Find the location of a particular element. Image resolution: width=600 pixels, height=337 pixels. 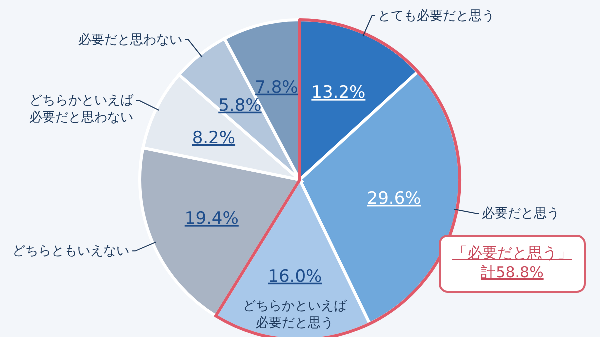

slice-label: 必要だと思わない is located at coordinates (130, 40).